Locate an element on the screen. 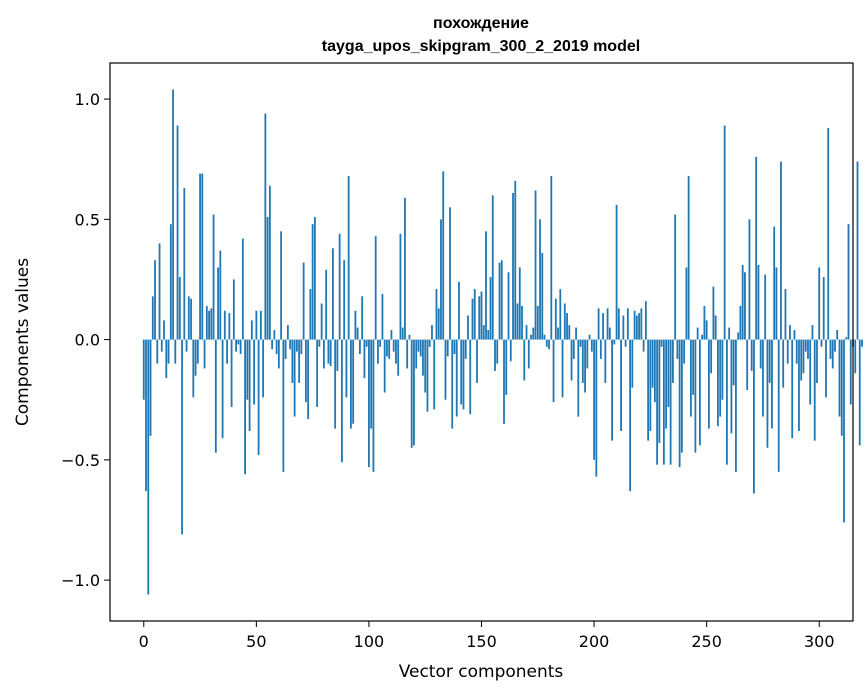  y-tick-label: −0.5 is located at coordinates (80, 460).